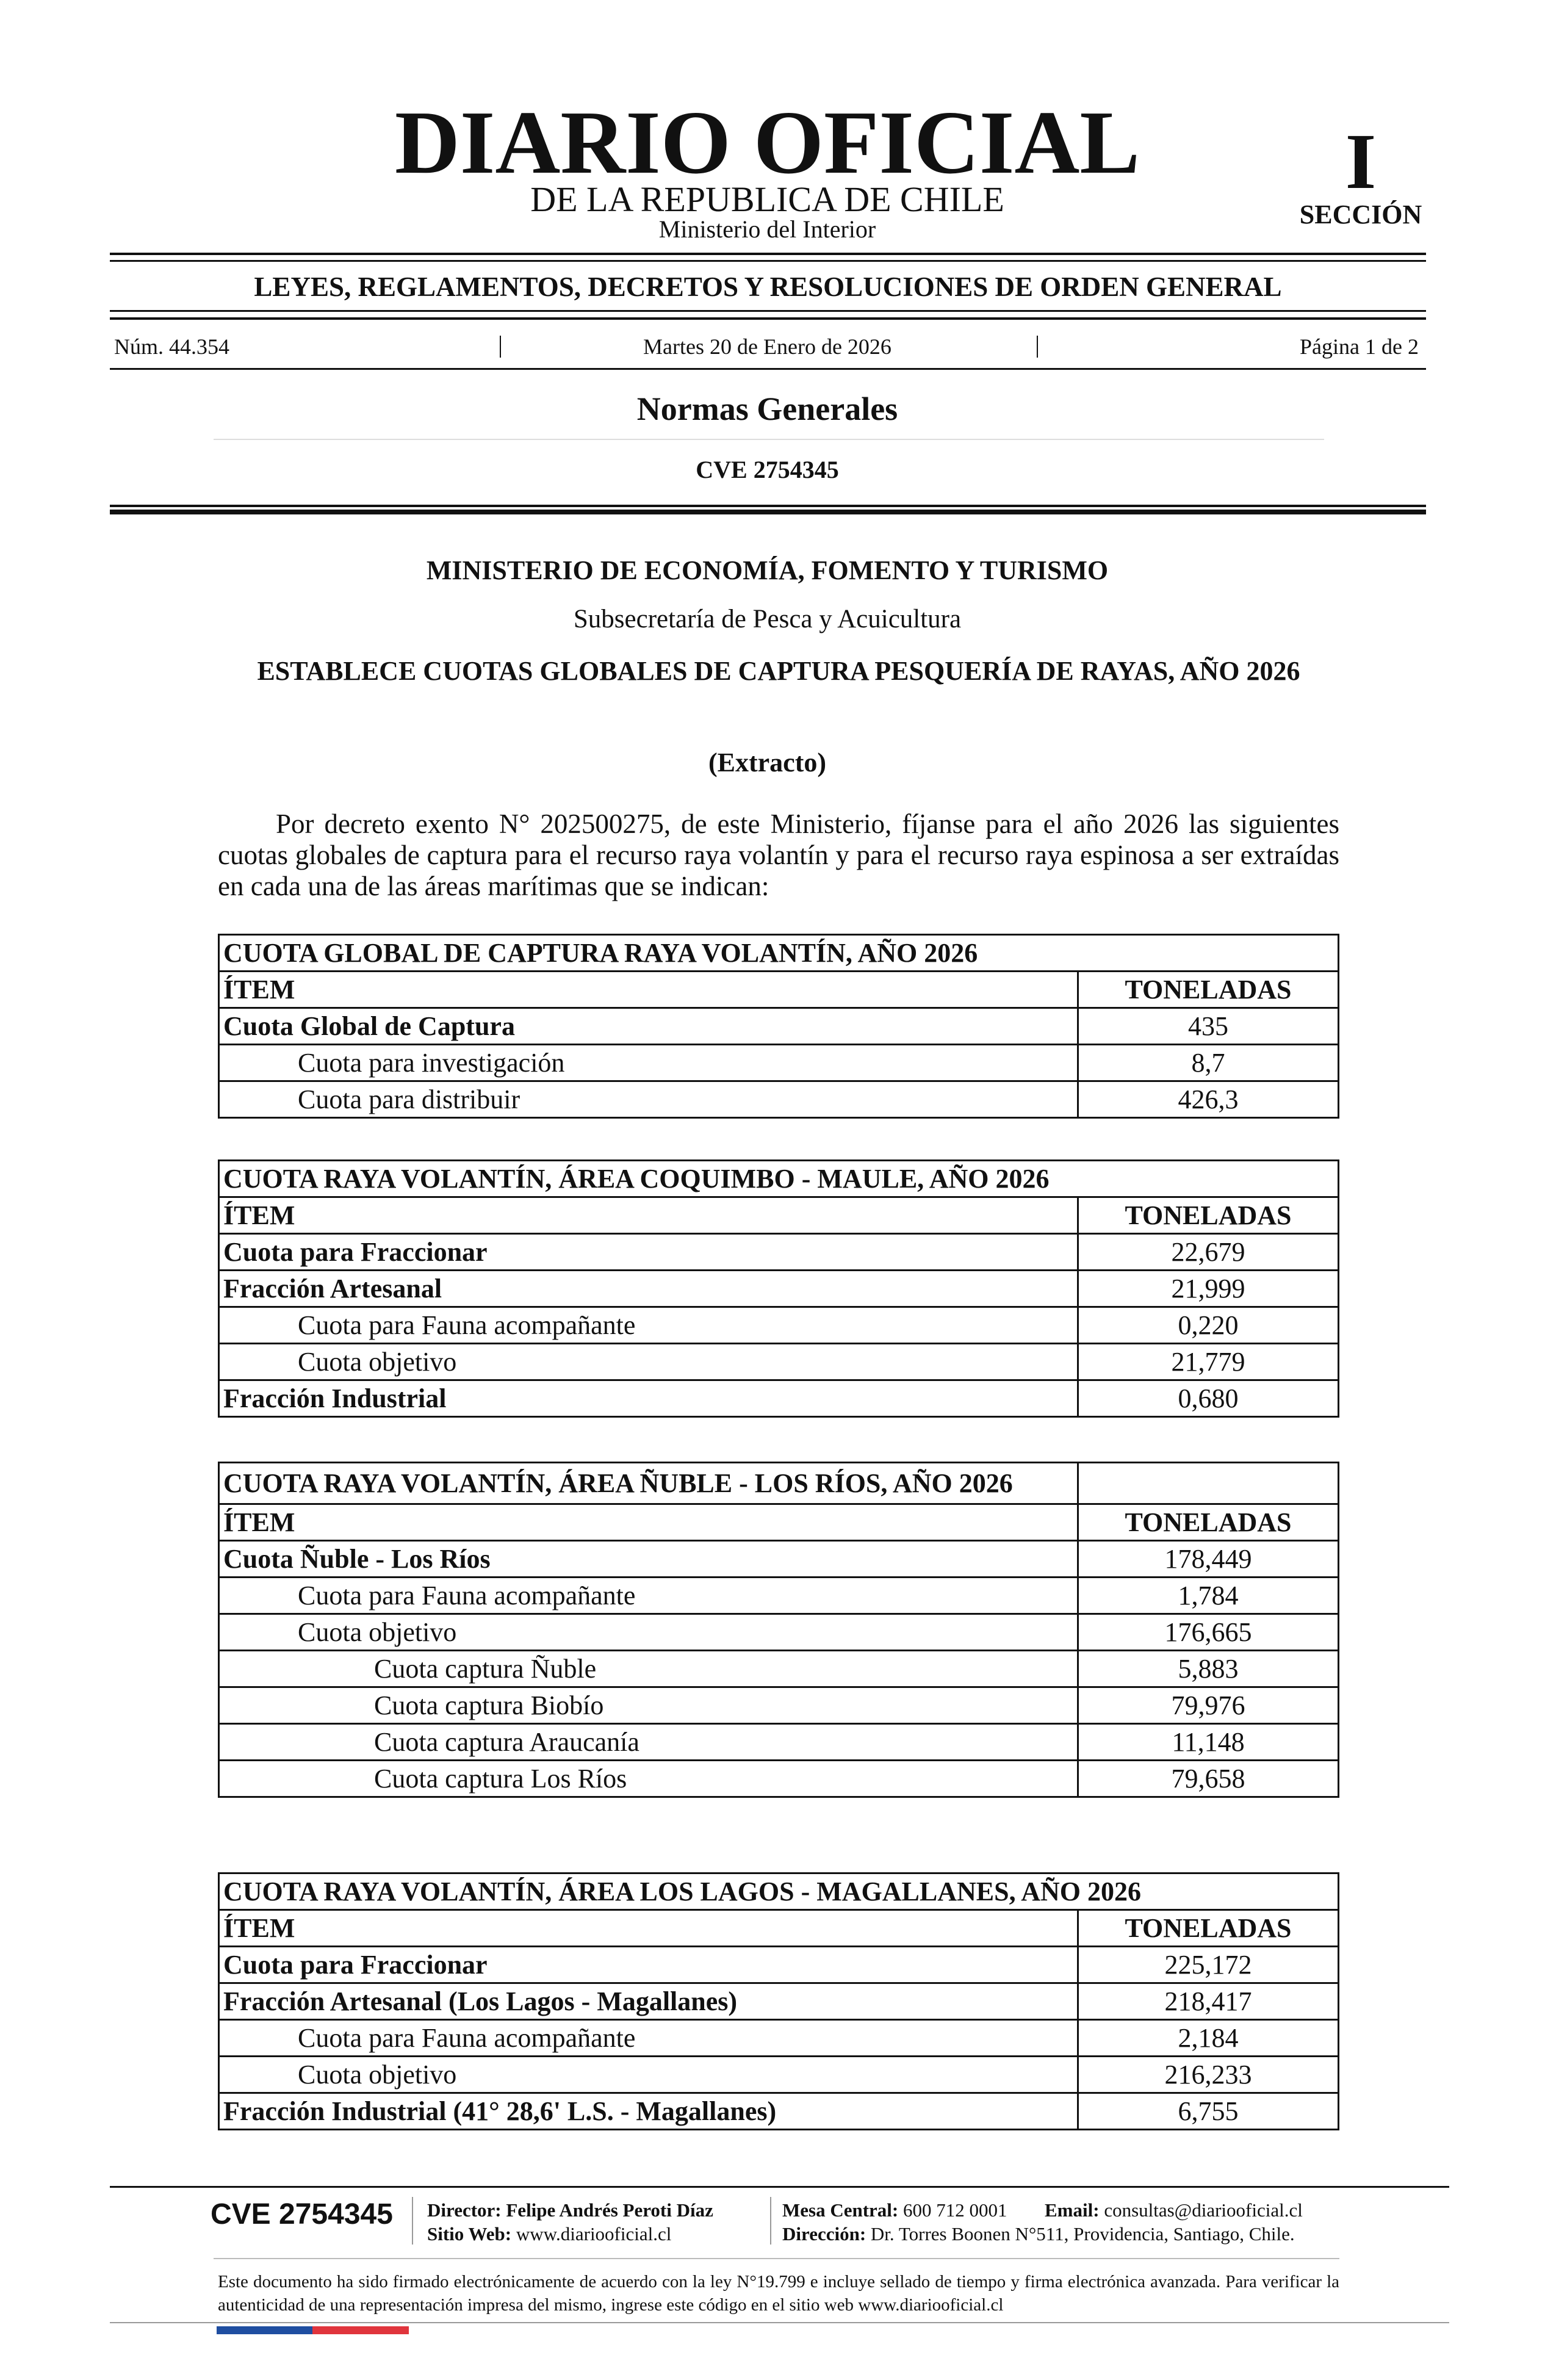 The width and height of the screenshot is (1556, 2380). I want to click on footer-cve: CVE 2754345, so click(302, 2214).